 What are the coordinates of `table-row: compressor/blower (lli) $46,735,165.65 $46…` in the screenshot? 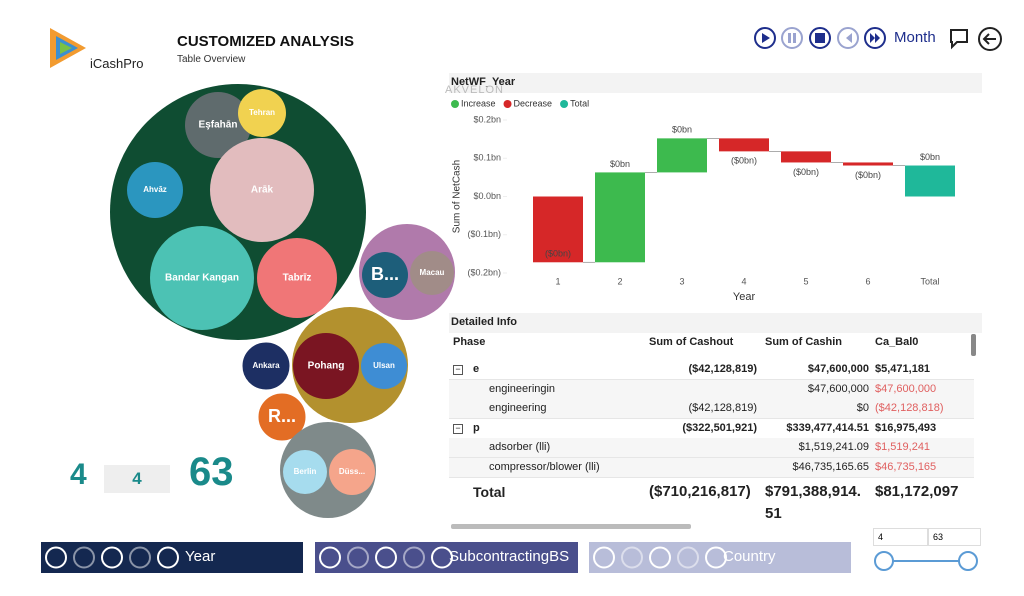 It's located at (711, 467).